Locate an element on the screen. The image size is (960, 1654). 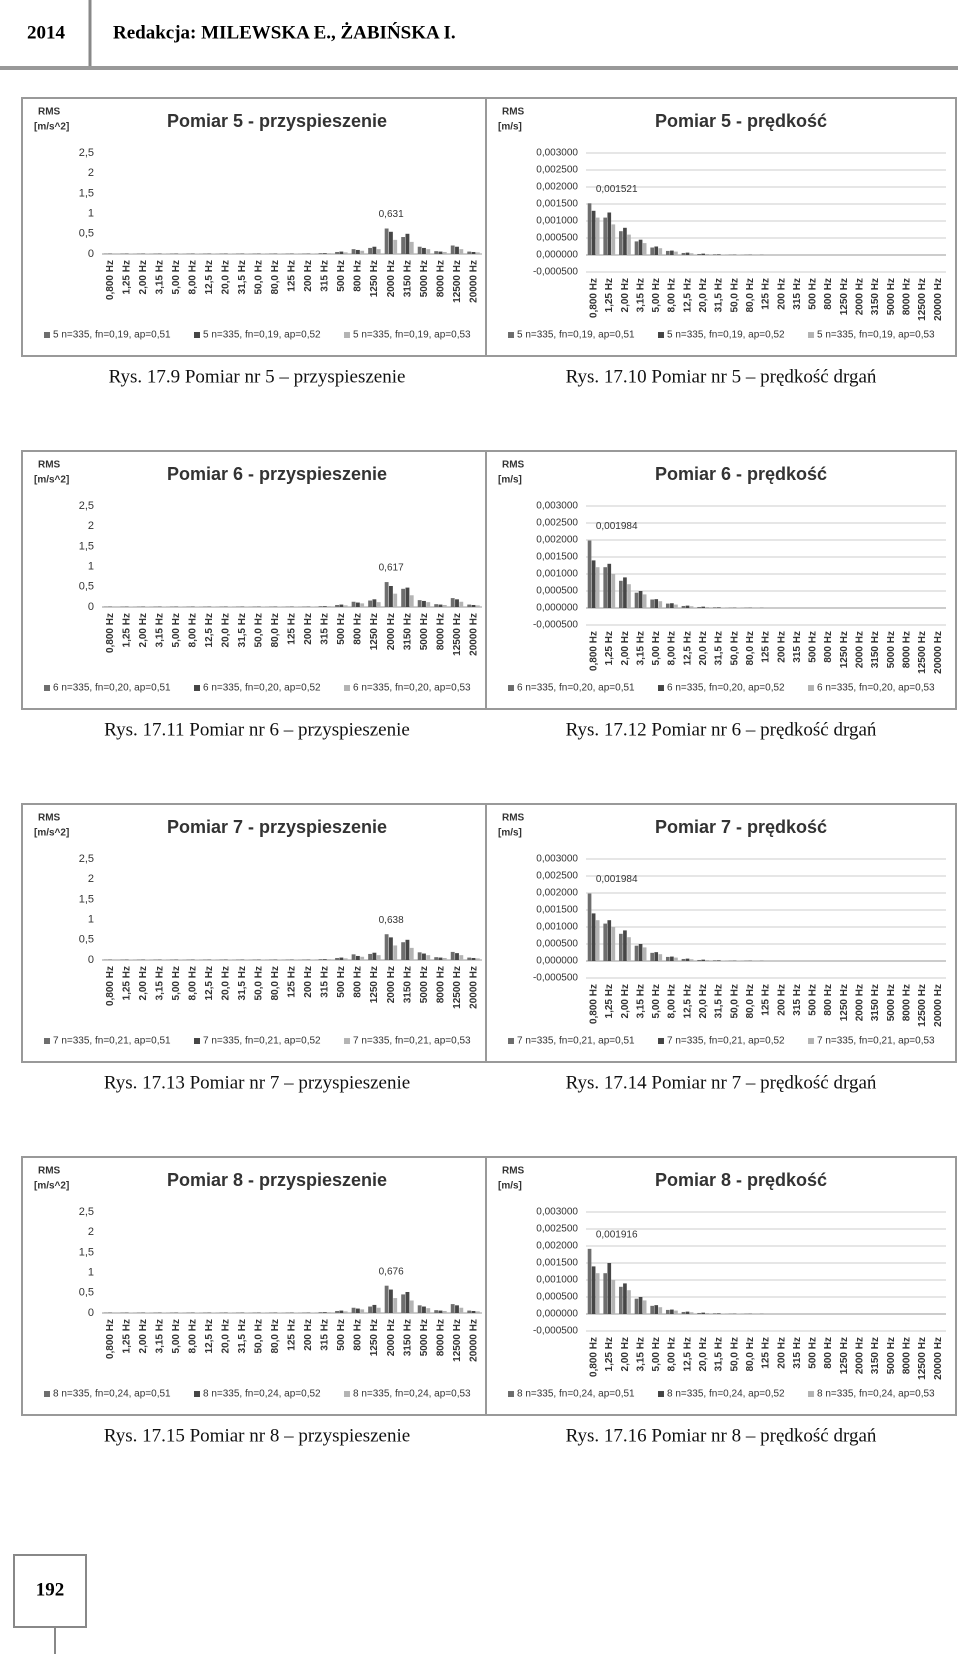
x-tick-label: 5000 Hz is located at coordinates (424, 1337).